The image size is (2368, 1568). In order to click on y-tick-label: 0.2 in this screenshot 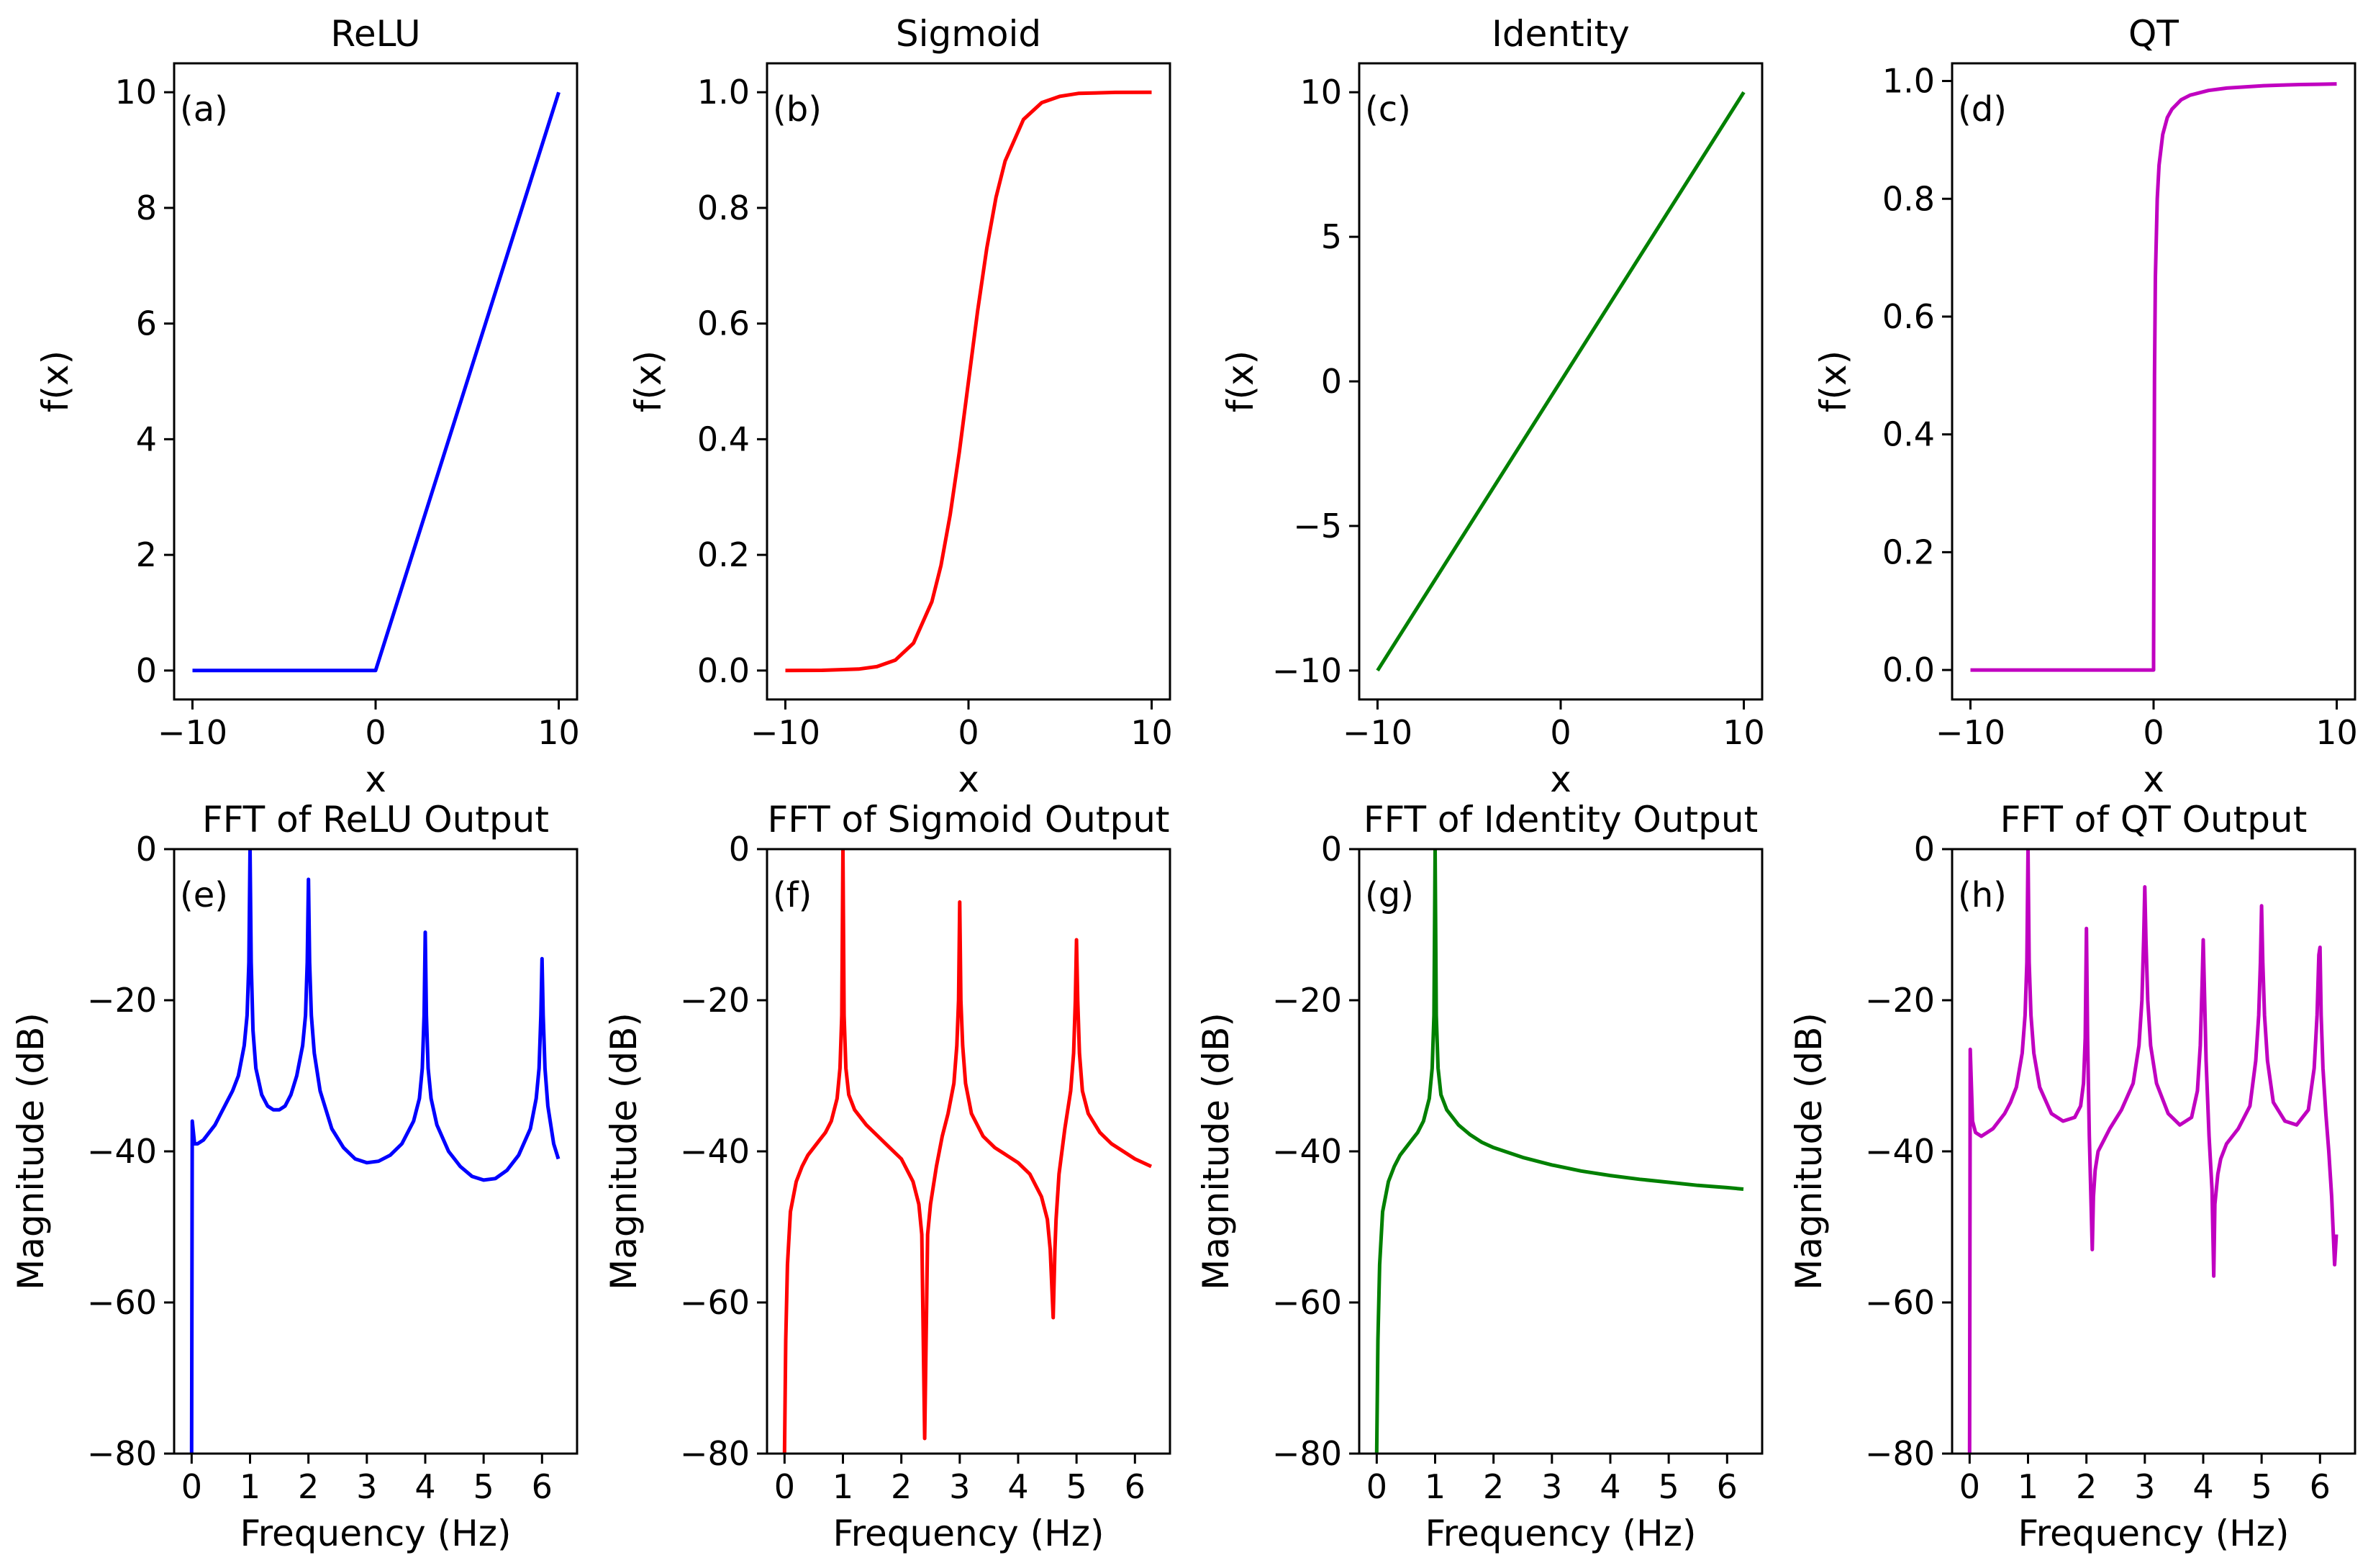, I will do `click(723, 555)`.